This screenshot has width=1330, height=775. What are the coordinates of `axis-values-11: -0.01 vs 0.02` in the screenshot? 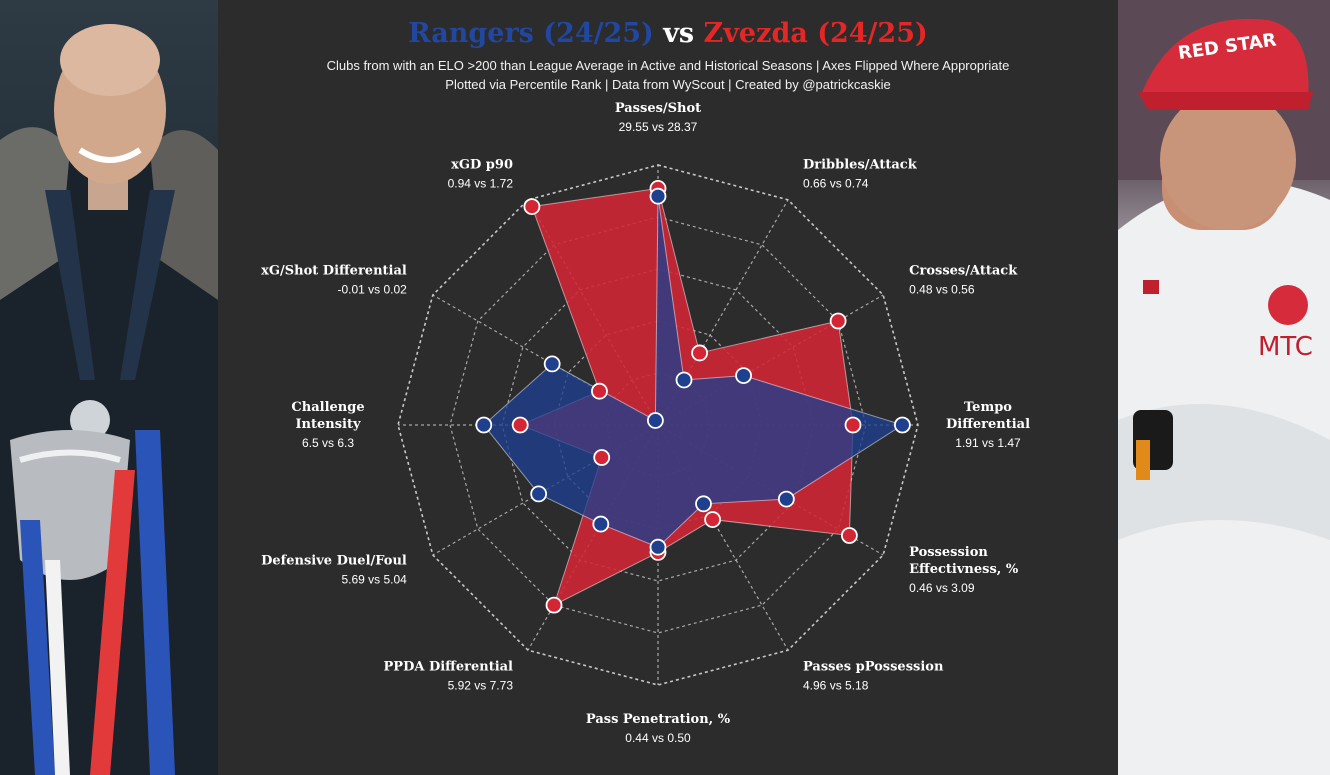 It's located at (372, 290).